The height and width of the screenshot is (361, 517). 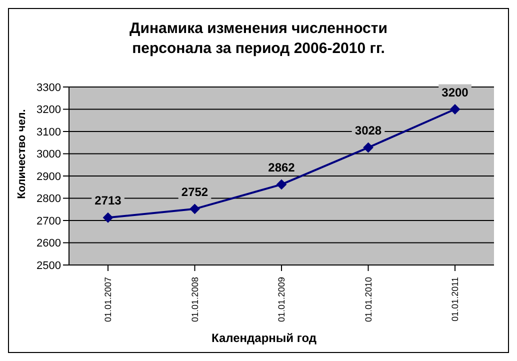 What do you see at coordinates (281, 299) in the screenshot?
I see `x-tick-label: 01.01.2009` at bounding box center [281, 299].